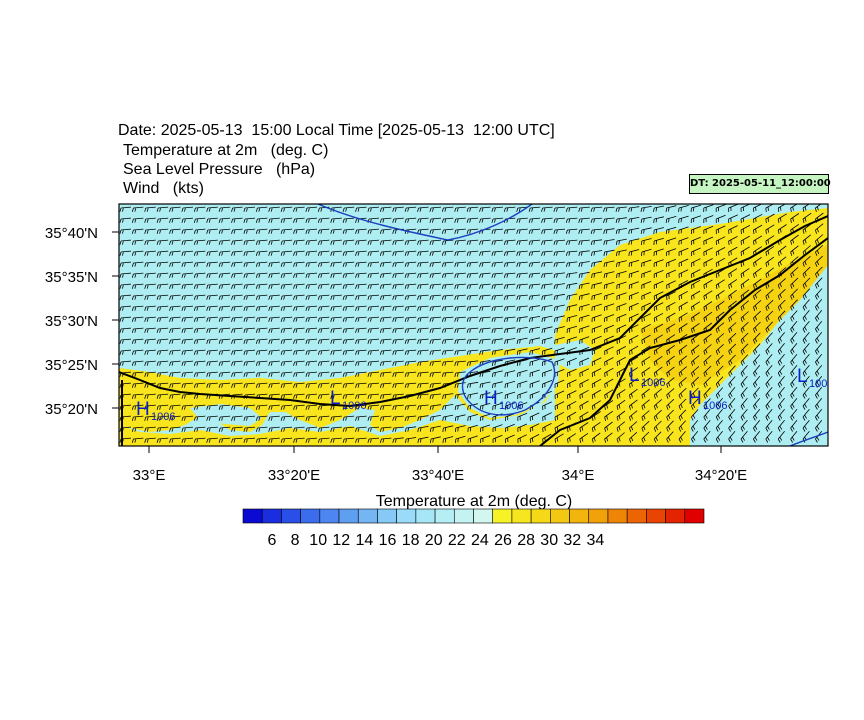 This screenshot has width=864, height=720. Describe the element at coordinates (163, 188) in the screenshot. I see `variable-wind: Wind (kts)` at that location.